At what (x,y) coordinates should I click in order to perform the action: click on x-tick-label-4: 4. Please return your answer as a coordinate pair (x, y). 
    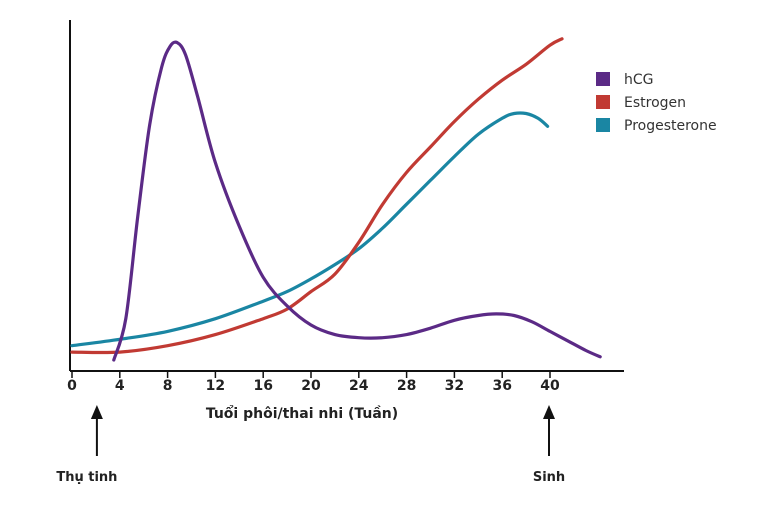
    Looking at the image, I should click on (120, 386).